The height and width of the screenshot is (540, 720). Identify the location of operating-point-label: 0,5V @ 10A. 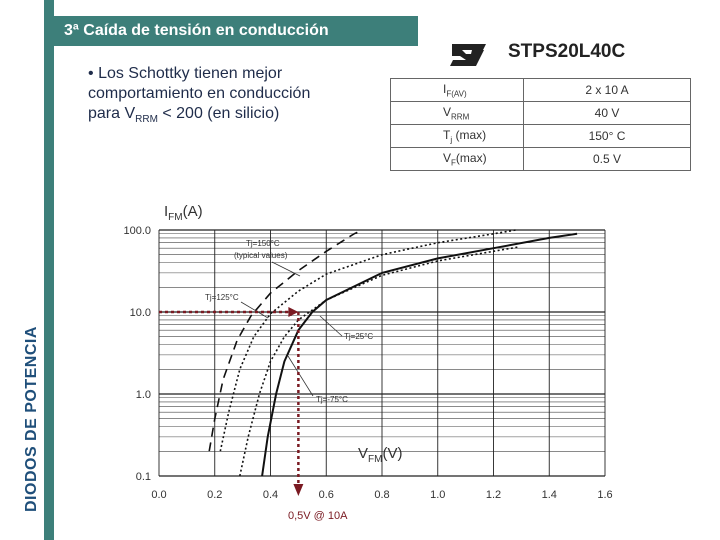
(318, 516).